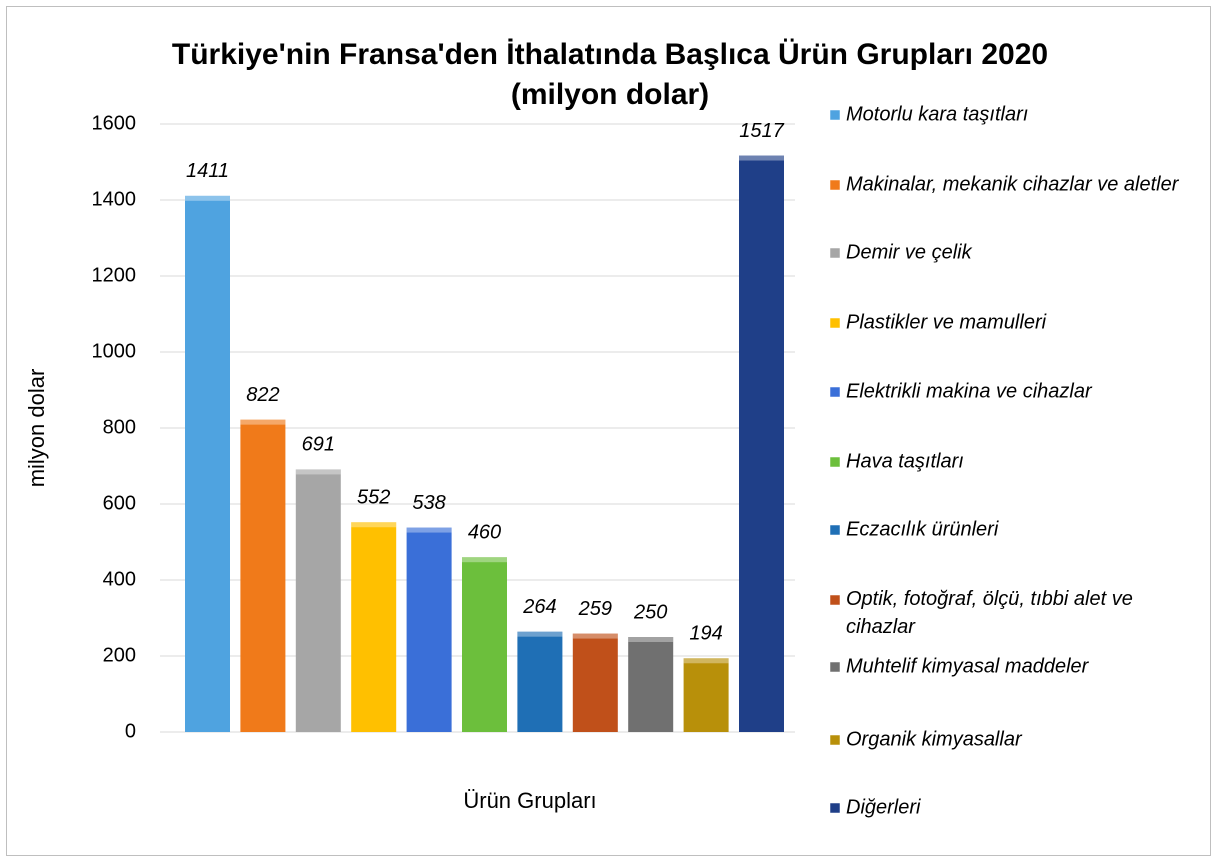 The height and width of the screenshot is (862, 1217). I want to click on data-label: 822, so click(262, 395).